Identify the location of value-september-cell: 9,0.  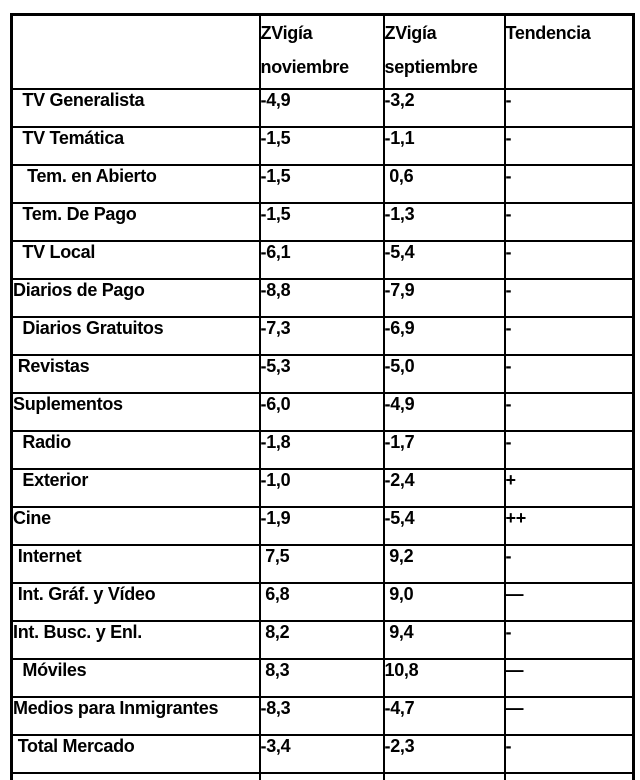
(444, 601).